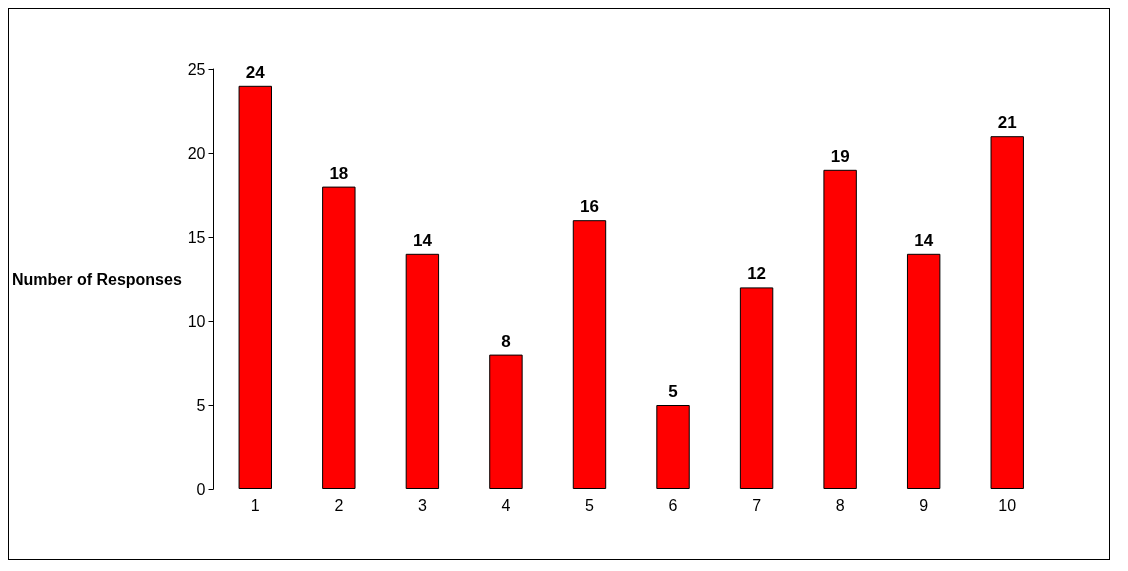 Image resolution: width=1128 pixels, height=571 pixels. I want to click on x-tick-label: 1, so click(255, 505).